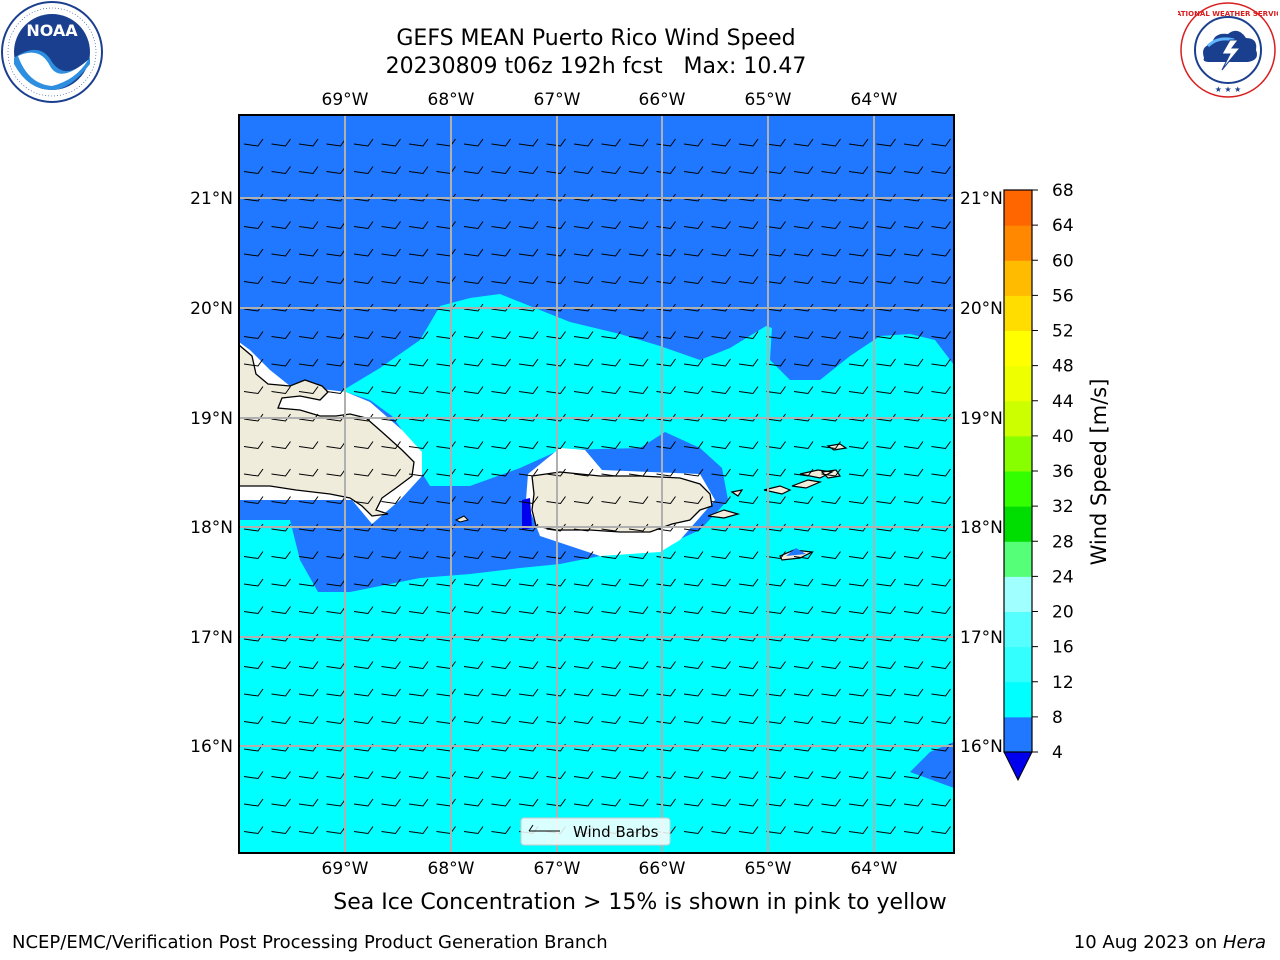 This screenshot has height=960, width=1280. I want to click on nws-logo: NATIONAL WEATHER SERVICE ★ ★ ★, so click(1228, 50).